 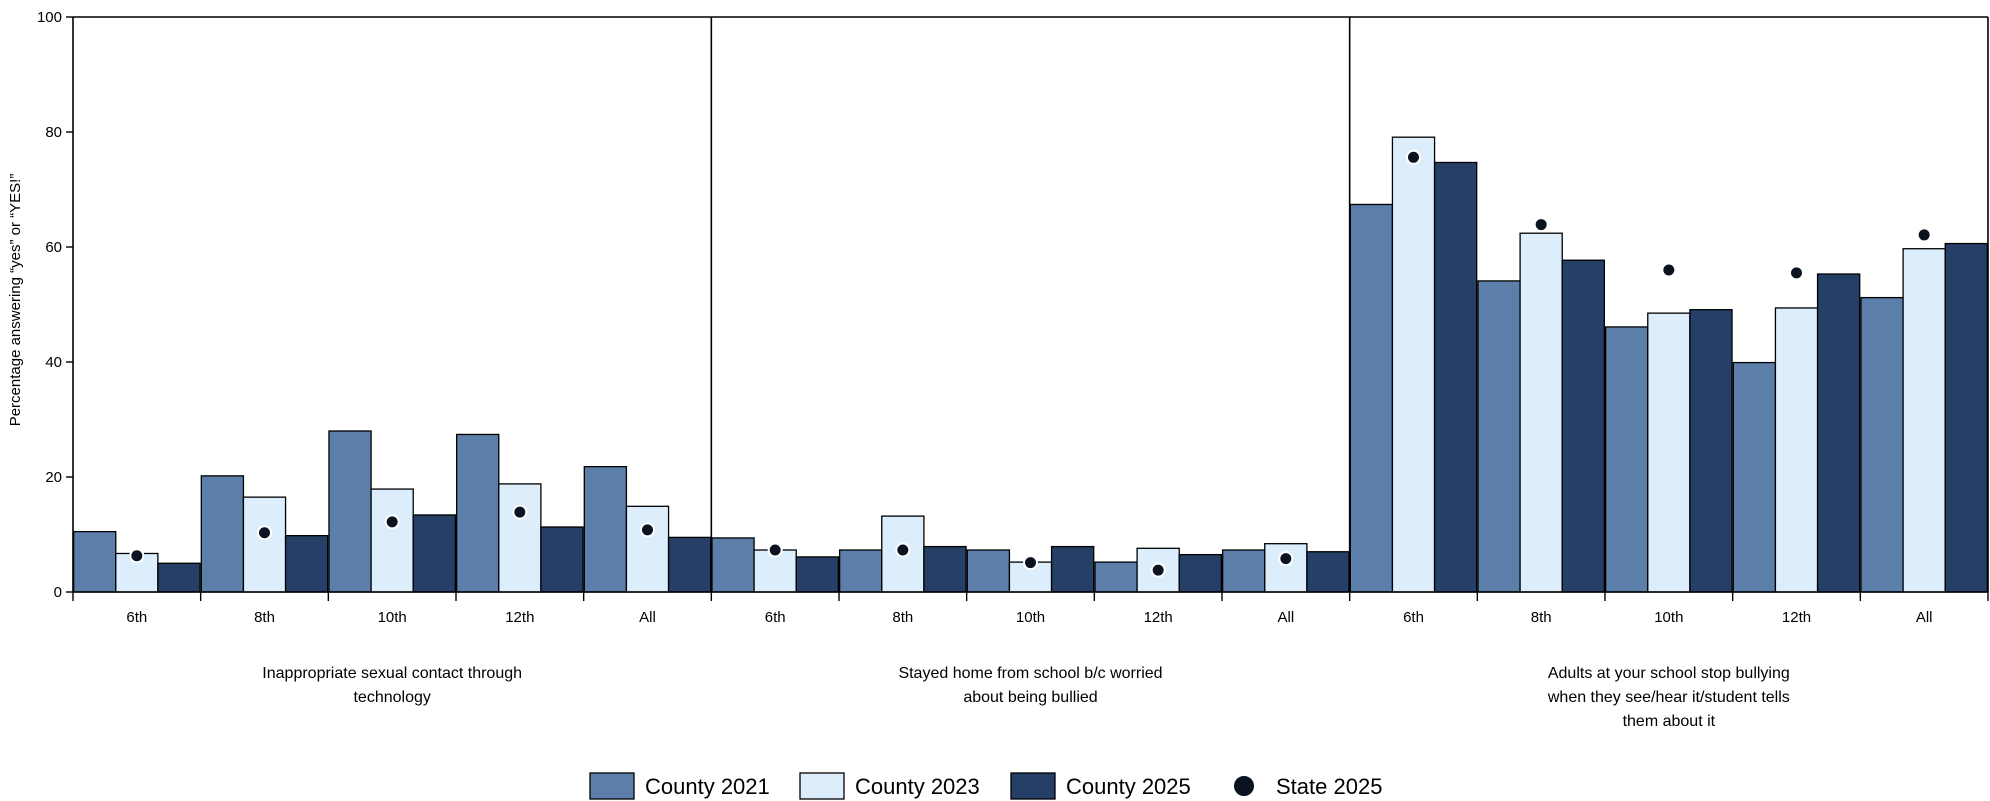 What do you see at coordinates (1669, 721) in the screenshot?
I see `group-label-line: them about it` at bounding box center [1669, 721].